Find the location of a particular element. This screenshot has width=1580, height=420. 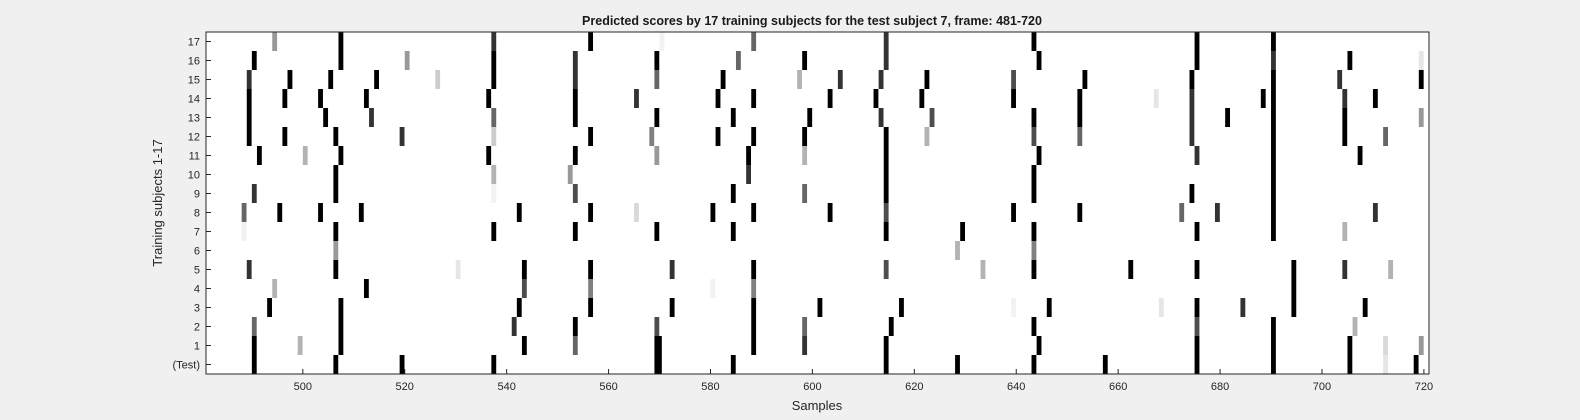

y-tick-label: 9 is located at coordinates (197, 195).